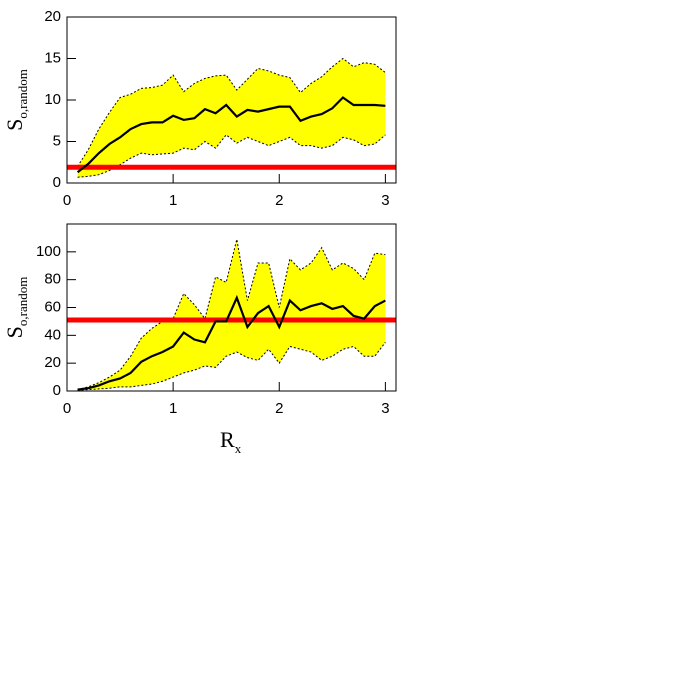  I want to click on y-tick-label: 60, so click(52, 306).